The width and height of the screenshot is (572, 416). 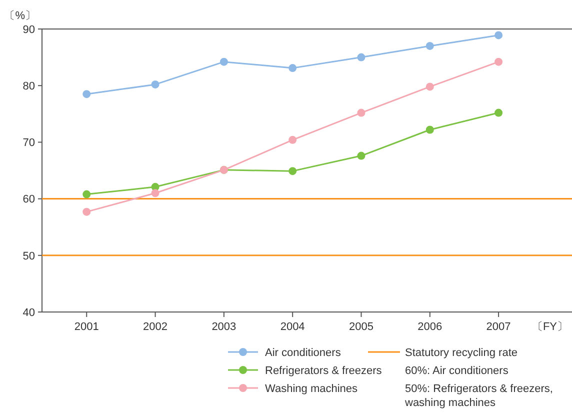 I want to click on y-tick-label: 70, so click(x=28, y=143).